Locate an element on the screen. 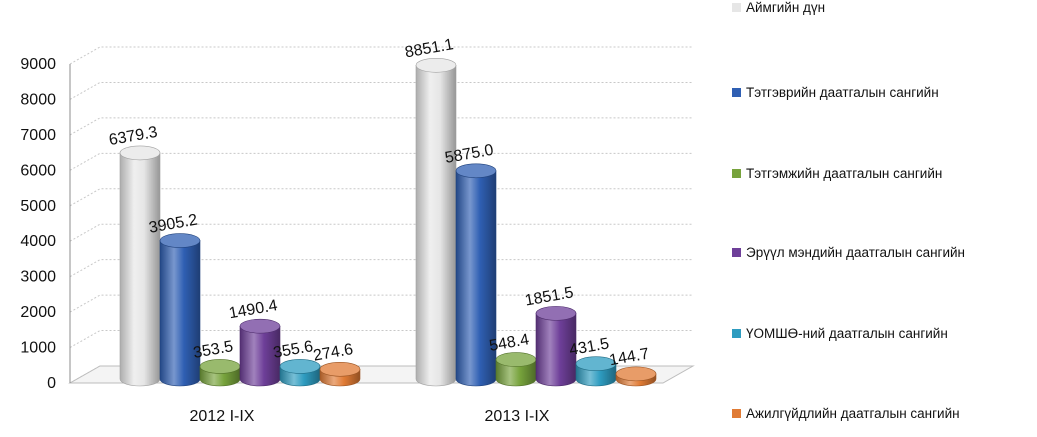  bar-1-2013-I-IX is located at coordinates (436, 222).